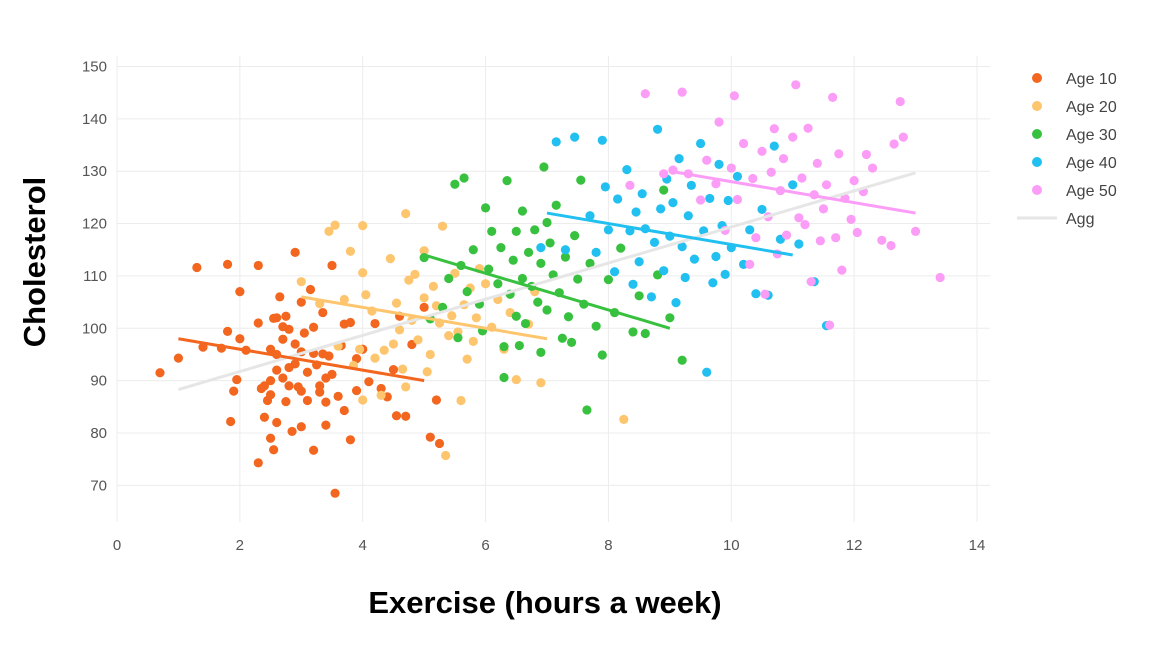  I want to click on x-tick-label: 2, so click(240, 545).